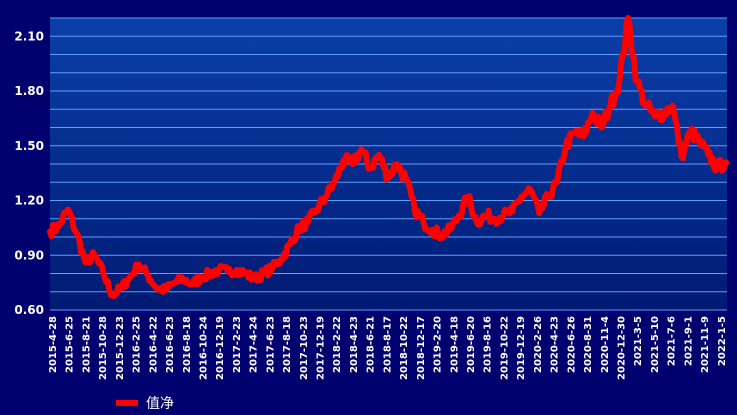  I want to click on x-tick-label: 2015-4-28, so click(53, 344).